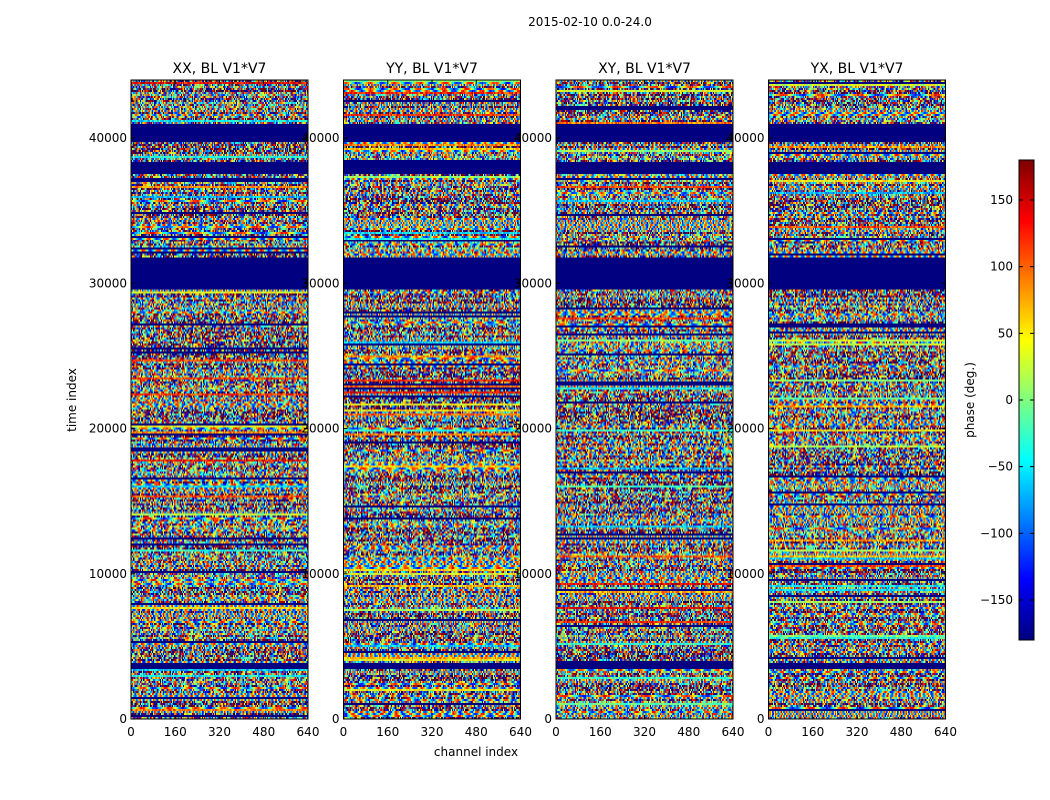 The image size is (1050, 800). What do you see at coordinates (1001, 267) in the screenshot?
I see `colorbar-tick-label: 100` at bounding box center [1001, 267].